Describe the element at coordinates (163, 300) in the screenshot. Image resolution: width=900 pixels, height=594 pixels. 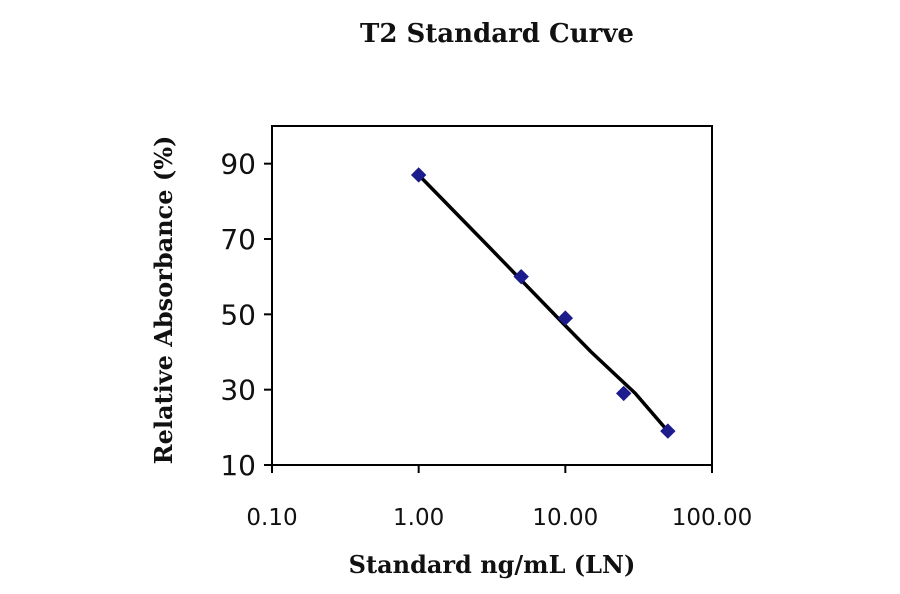
I see `y-axis-label: Relative Absorbance (%)` at that location.